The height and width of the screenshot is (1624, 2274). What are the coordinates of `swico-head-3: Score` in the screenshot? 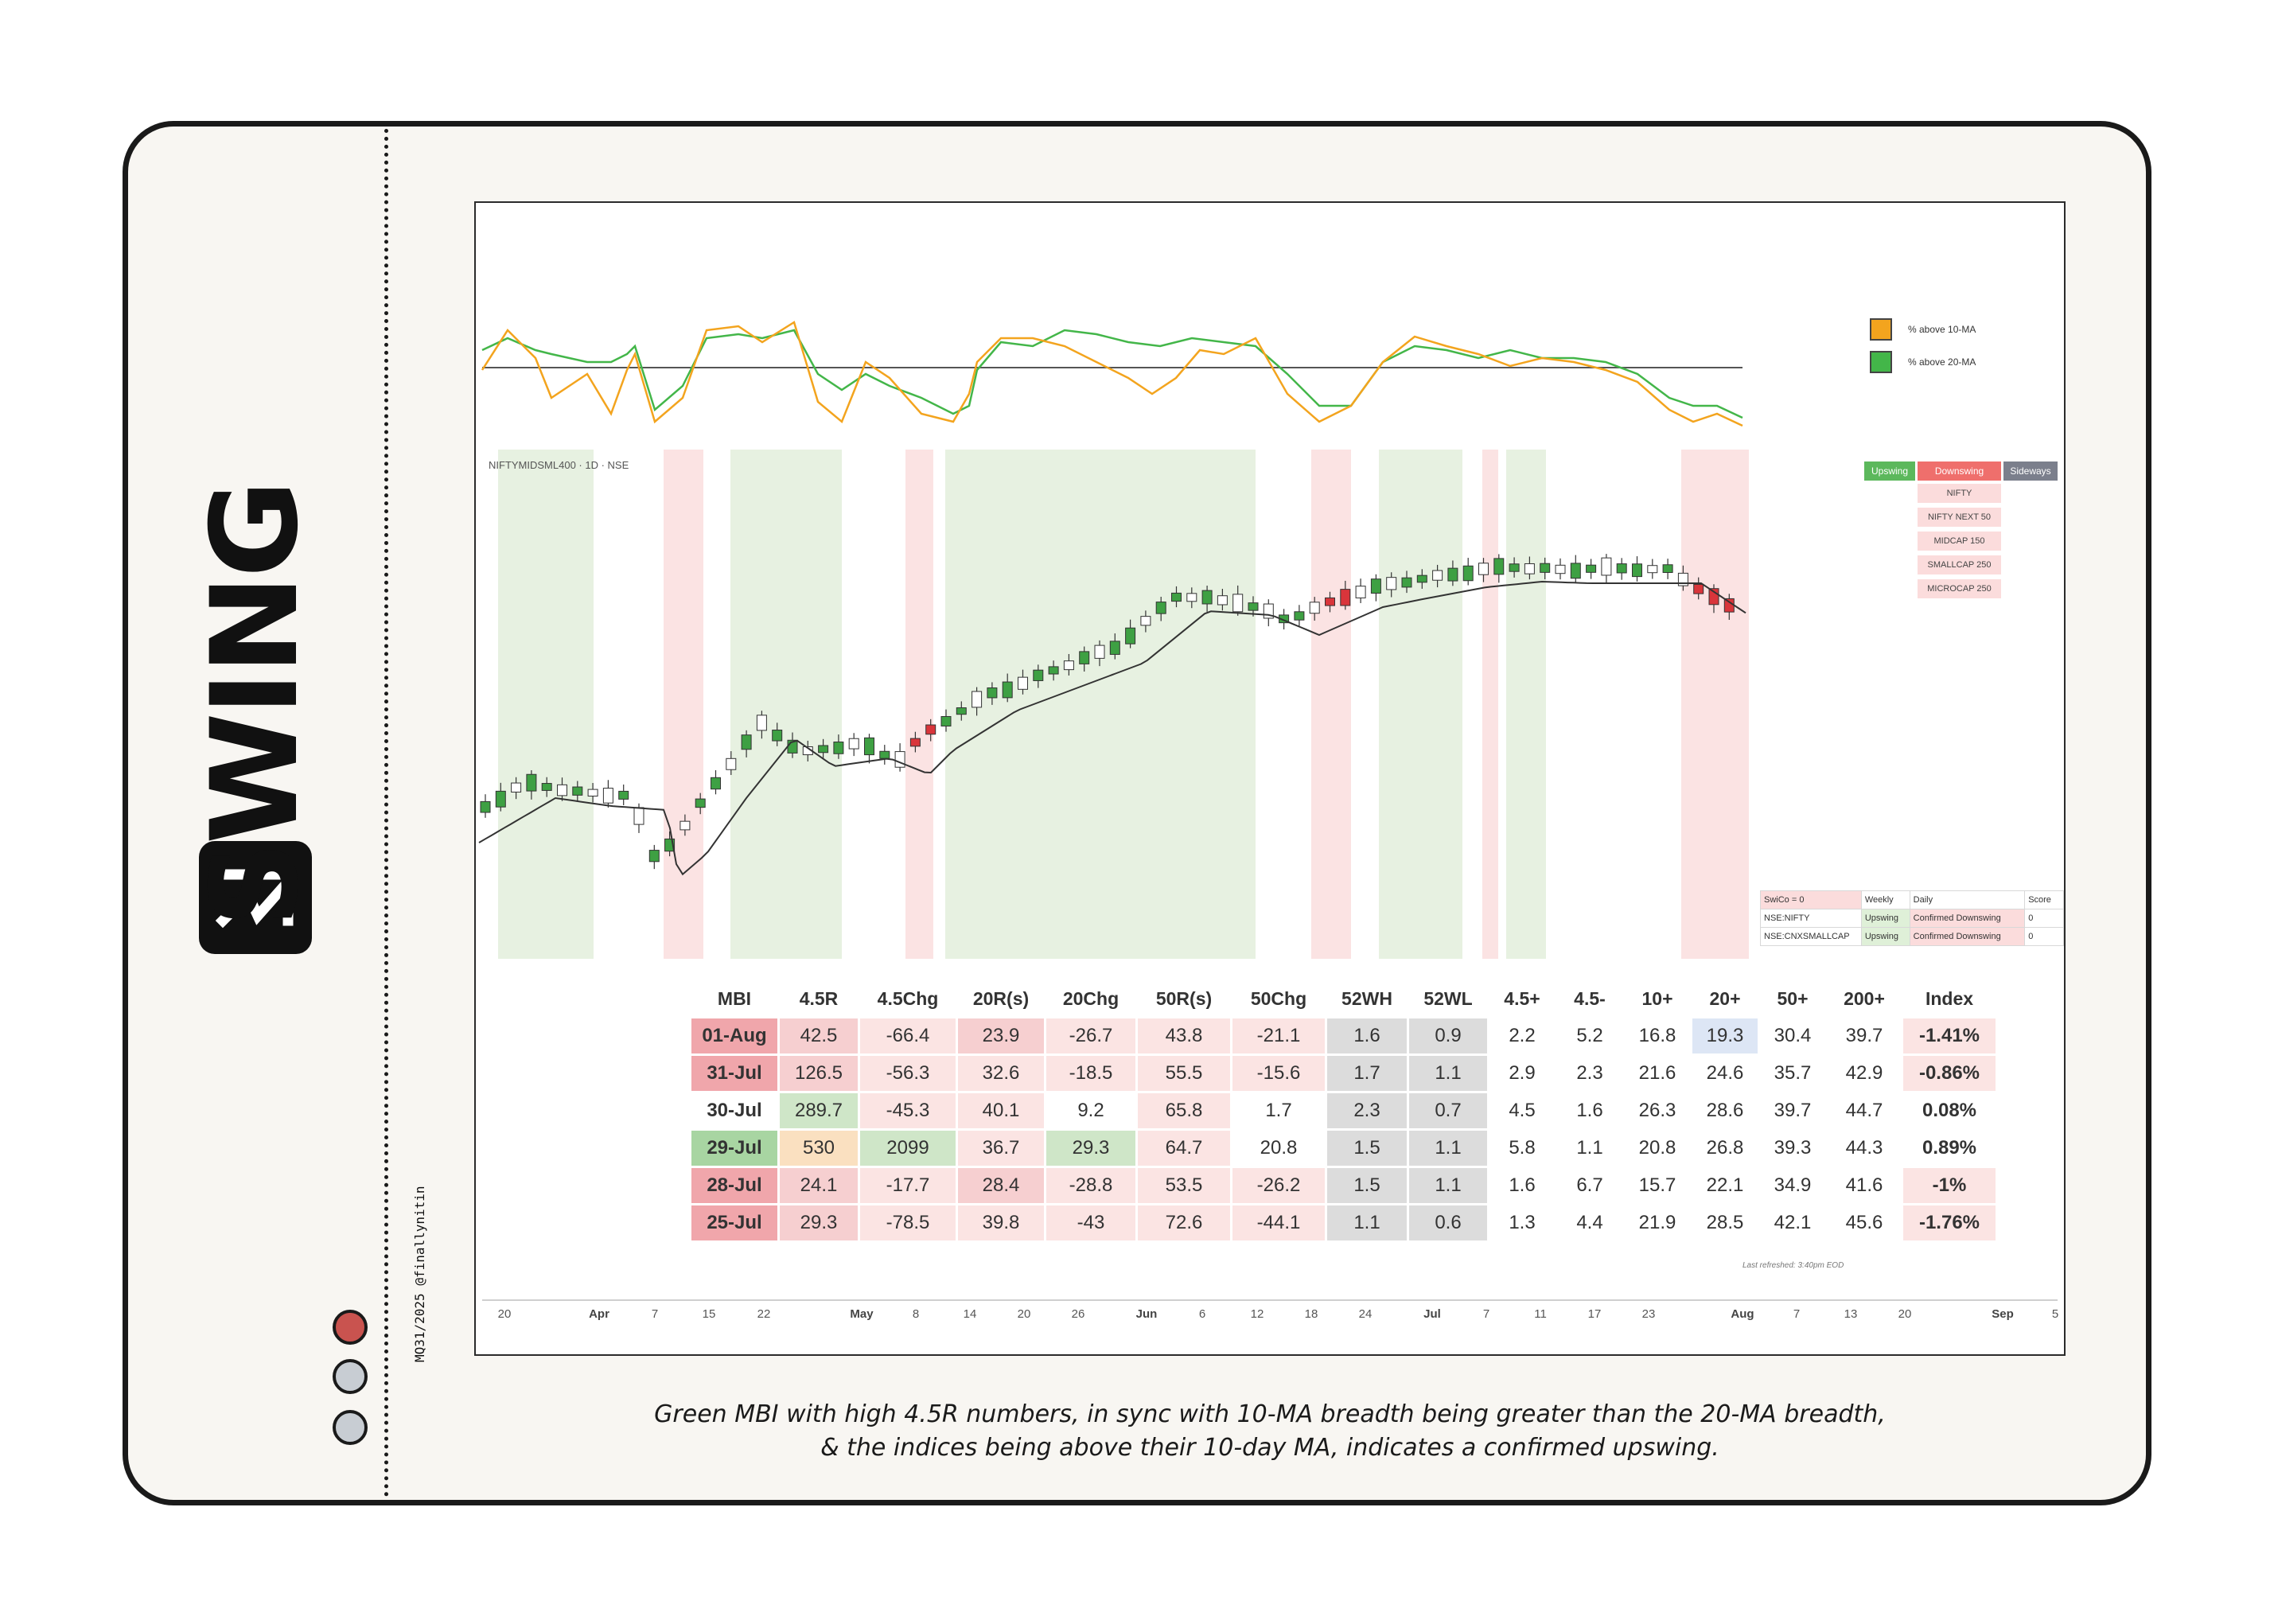 It's located at (2044, 899).